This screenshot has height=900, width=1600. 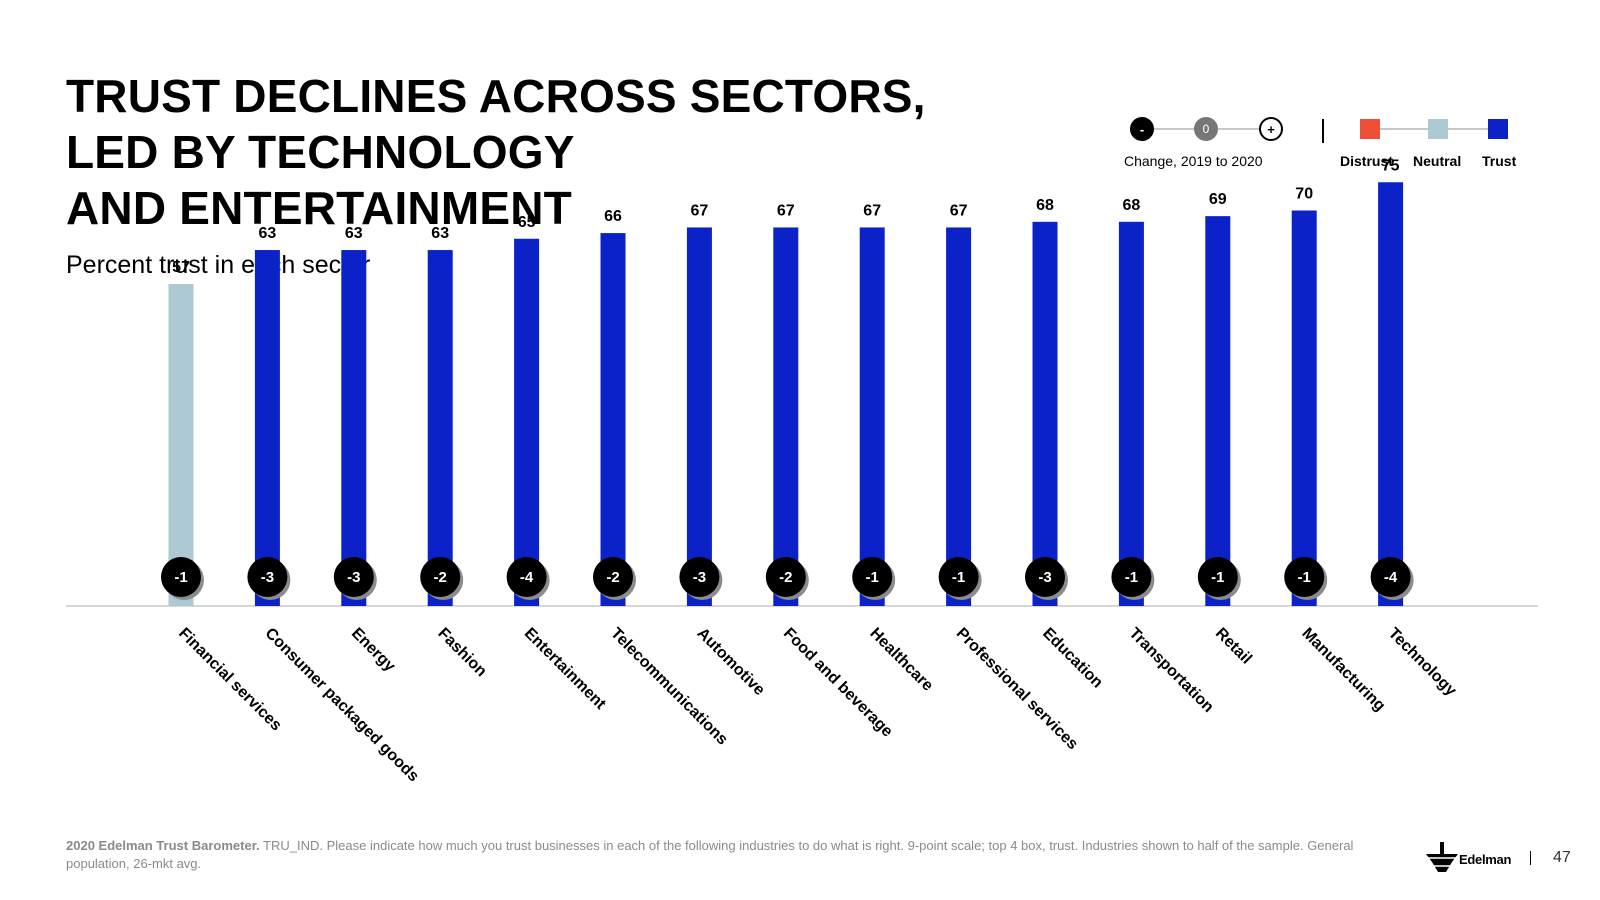 What do you see at coordinates (527, 222) in the screenshot?
I see `value-label: 65` at bounding box center [527, 222].